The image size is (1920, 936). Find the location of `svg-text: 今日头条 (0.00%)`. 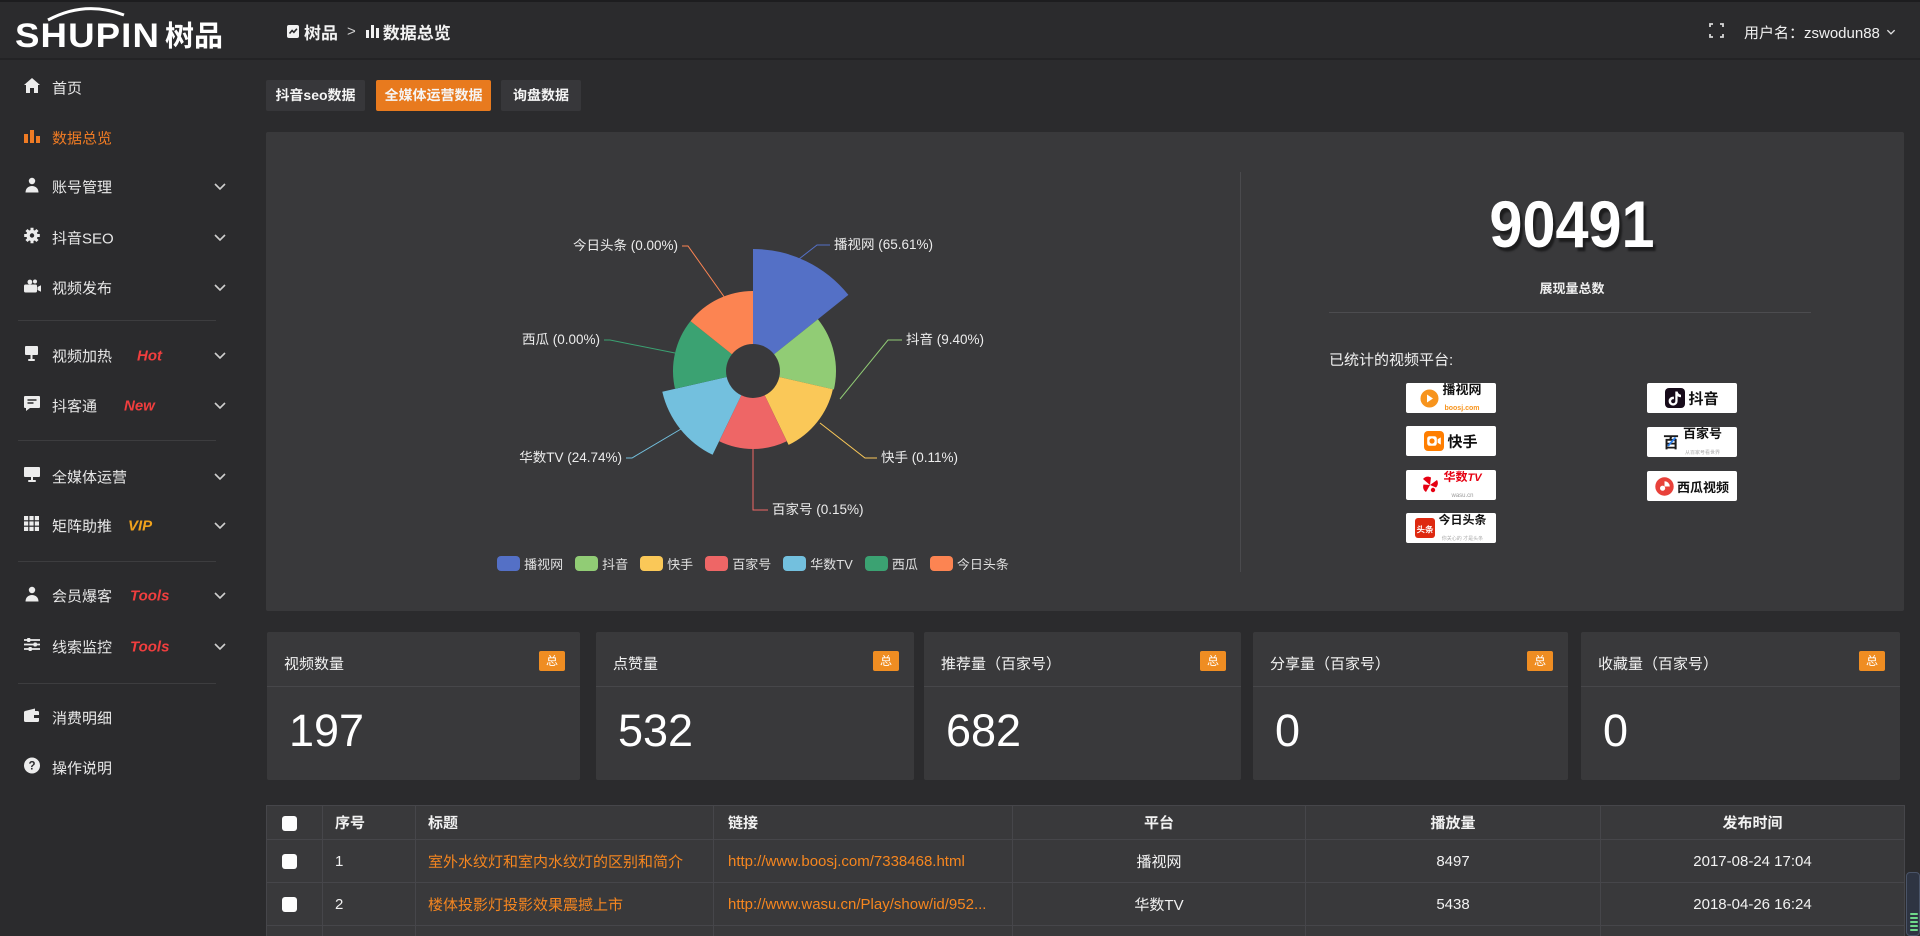

svg-text: 今日头条 (0.00%) is located at coordinates (625, 245).